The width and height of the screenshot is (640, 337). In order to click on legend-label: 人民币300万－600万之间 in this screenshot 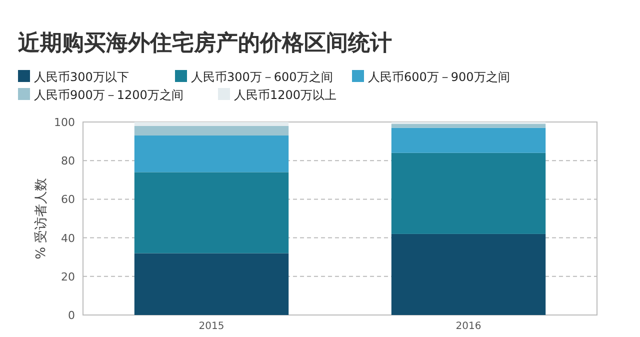, I will do `click(262, 77)`.